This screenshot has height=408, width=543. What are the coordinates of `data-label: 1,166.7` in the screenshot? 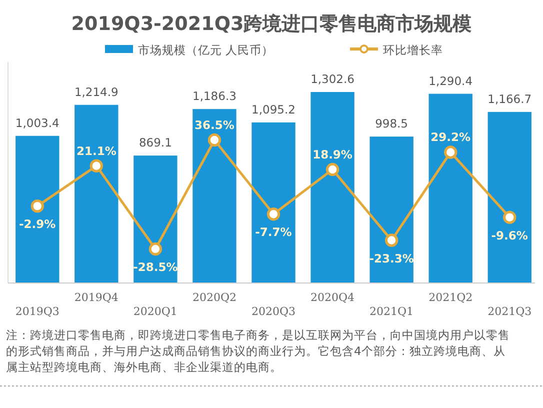 It's located at (510, 99).